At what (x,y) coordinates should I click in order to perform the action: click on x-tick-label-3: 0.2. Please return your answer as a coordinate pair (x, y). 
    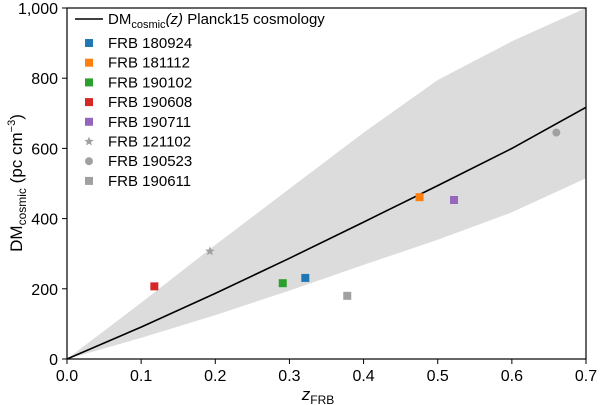
    Looking at the image, I should click on (215, 376).